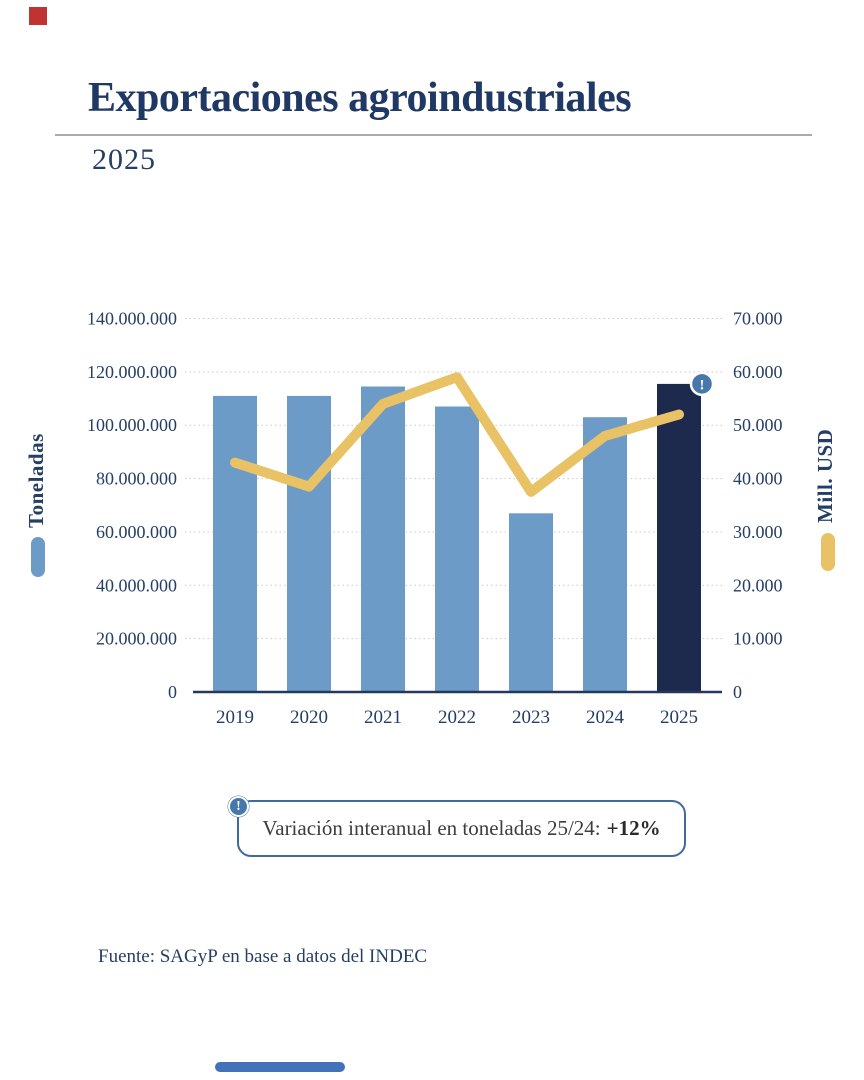  What do you see at coordinates (383, 717) in the screenshot?
I see `x-axis-label-2021: 2021` at bounding box center [383, 717].